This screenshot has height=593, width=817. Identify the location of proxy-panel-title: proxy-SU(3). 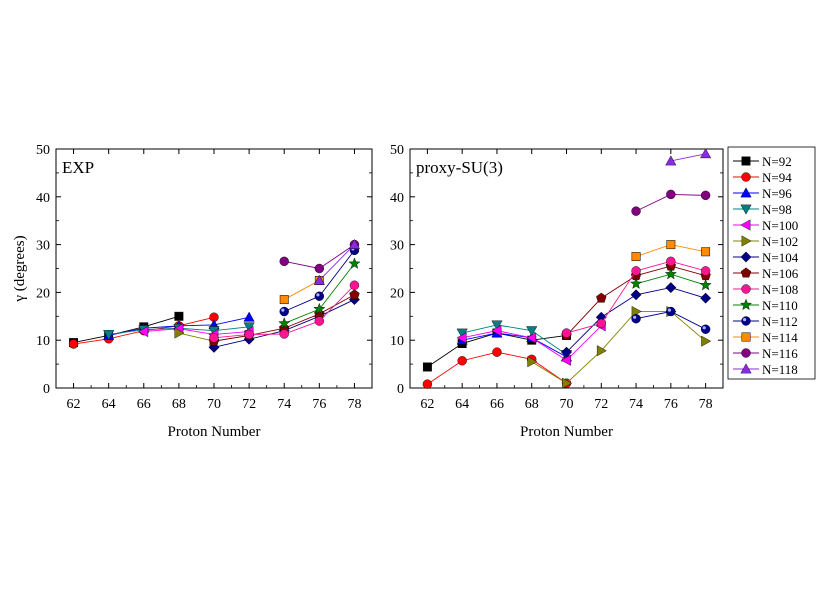
(459, 167).